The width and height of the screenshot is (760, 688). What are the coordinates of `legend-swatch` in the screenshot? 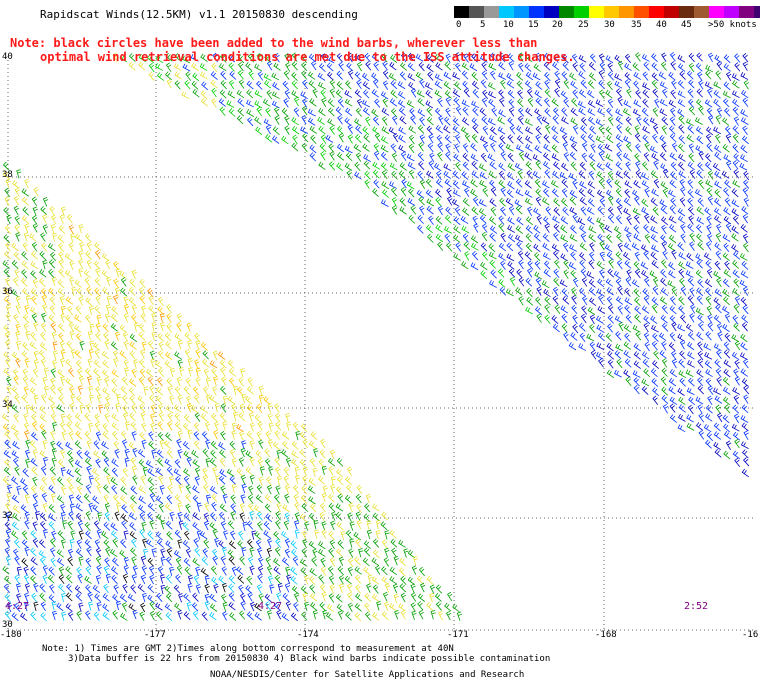 It's located at (746, 12).